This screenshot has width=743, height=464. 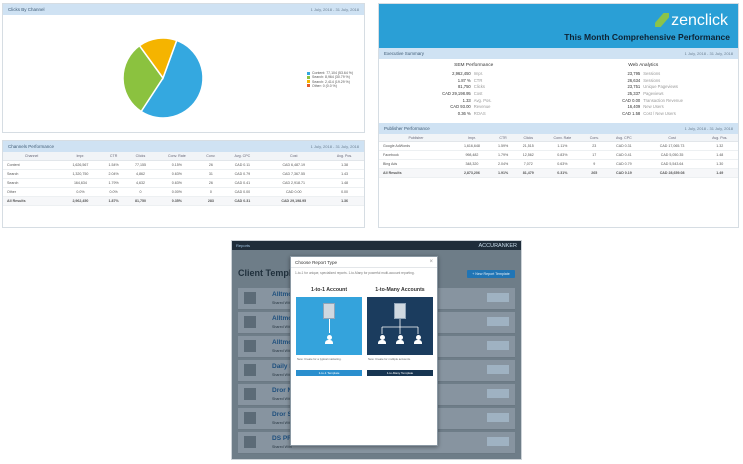 I want to click on template-name: Alltmo B, so click(x=285, y=318).